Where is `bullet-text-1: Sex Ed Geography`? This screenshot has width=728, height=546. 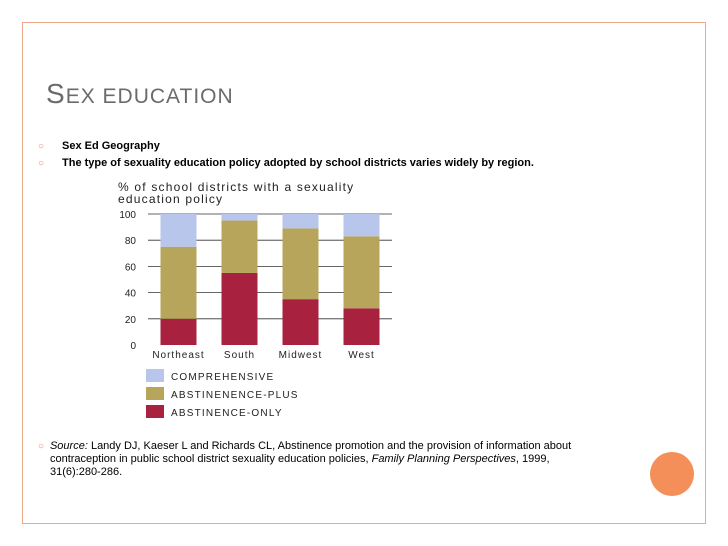 bullet-text-1: Sex Ed Geography is located at coordinates (111, 146).